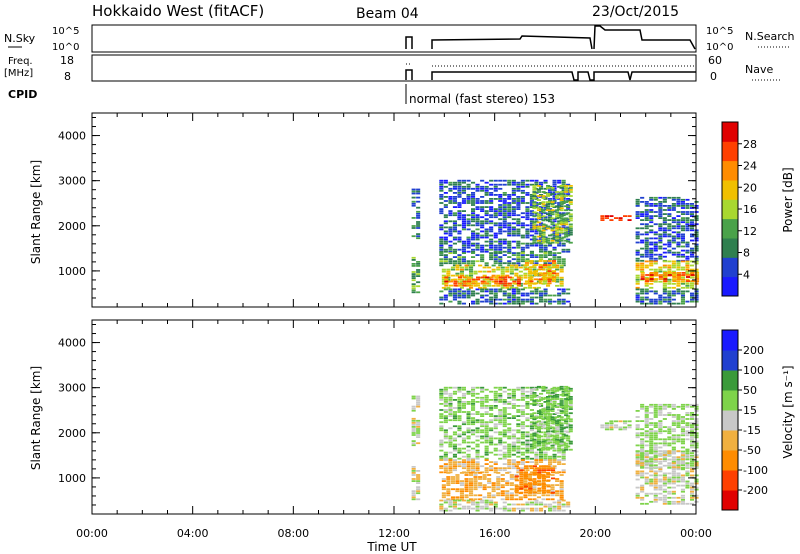 The width and height of the screenshot is (800, 554). Describe the element at coordinates (72, 226) in the screenshot. I see `power-ytick-label: 2000` at that location.